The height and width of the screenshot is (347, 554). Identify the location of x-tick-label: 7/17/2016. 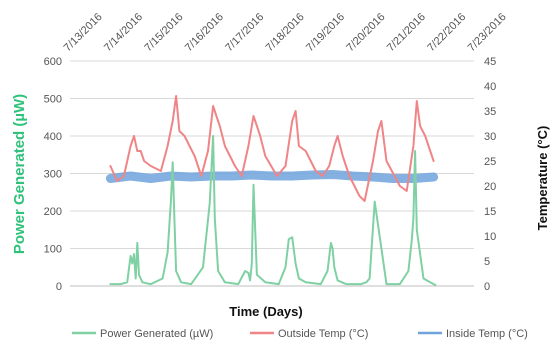
(244, 32).